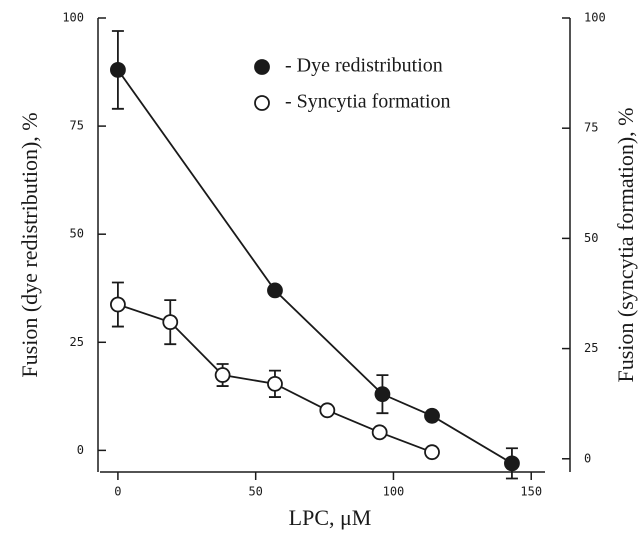 The height and width of the screenshot is (533, 643). What do you see at coordinates (77, 342) in the screenshot?
I see `y-tick-label: 25` at bounding box center [77, 342].